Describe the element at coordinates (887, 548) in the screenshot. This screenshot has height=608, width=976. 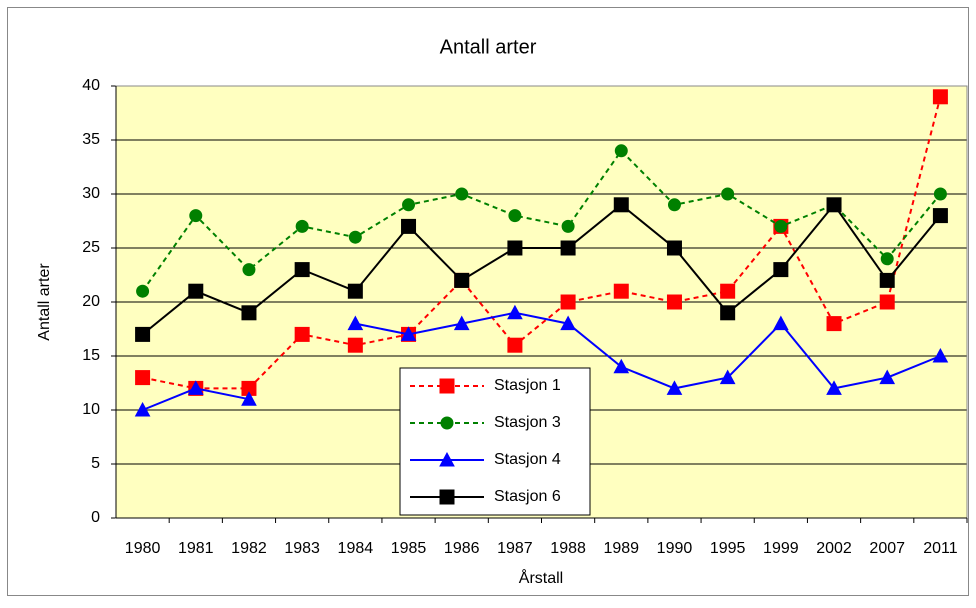
I see `x-tick-label: 2007` at that location.